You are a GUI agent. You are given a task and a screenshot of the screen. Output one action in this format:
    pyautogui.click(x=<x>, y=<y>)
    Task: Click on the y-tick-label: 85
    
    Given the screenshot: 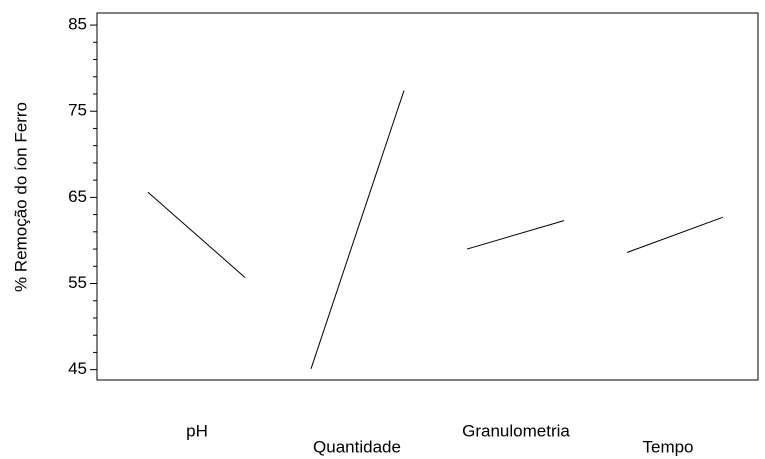 What is the action you would take?
    pyautogui.click(x=77, y=24)
    